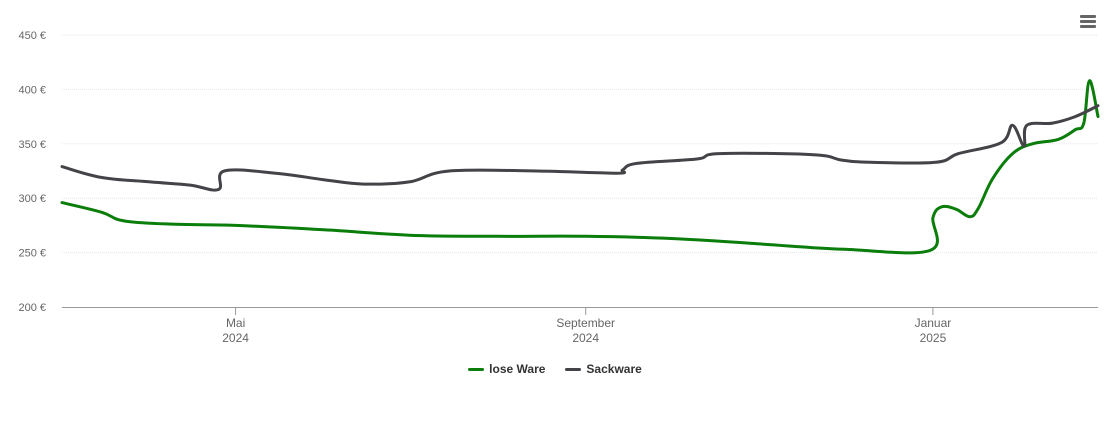 Image resolution: width=1110 pixels, height=422 pixels. I want to click on legend-label: Sackware, so click(614, 369).